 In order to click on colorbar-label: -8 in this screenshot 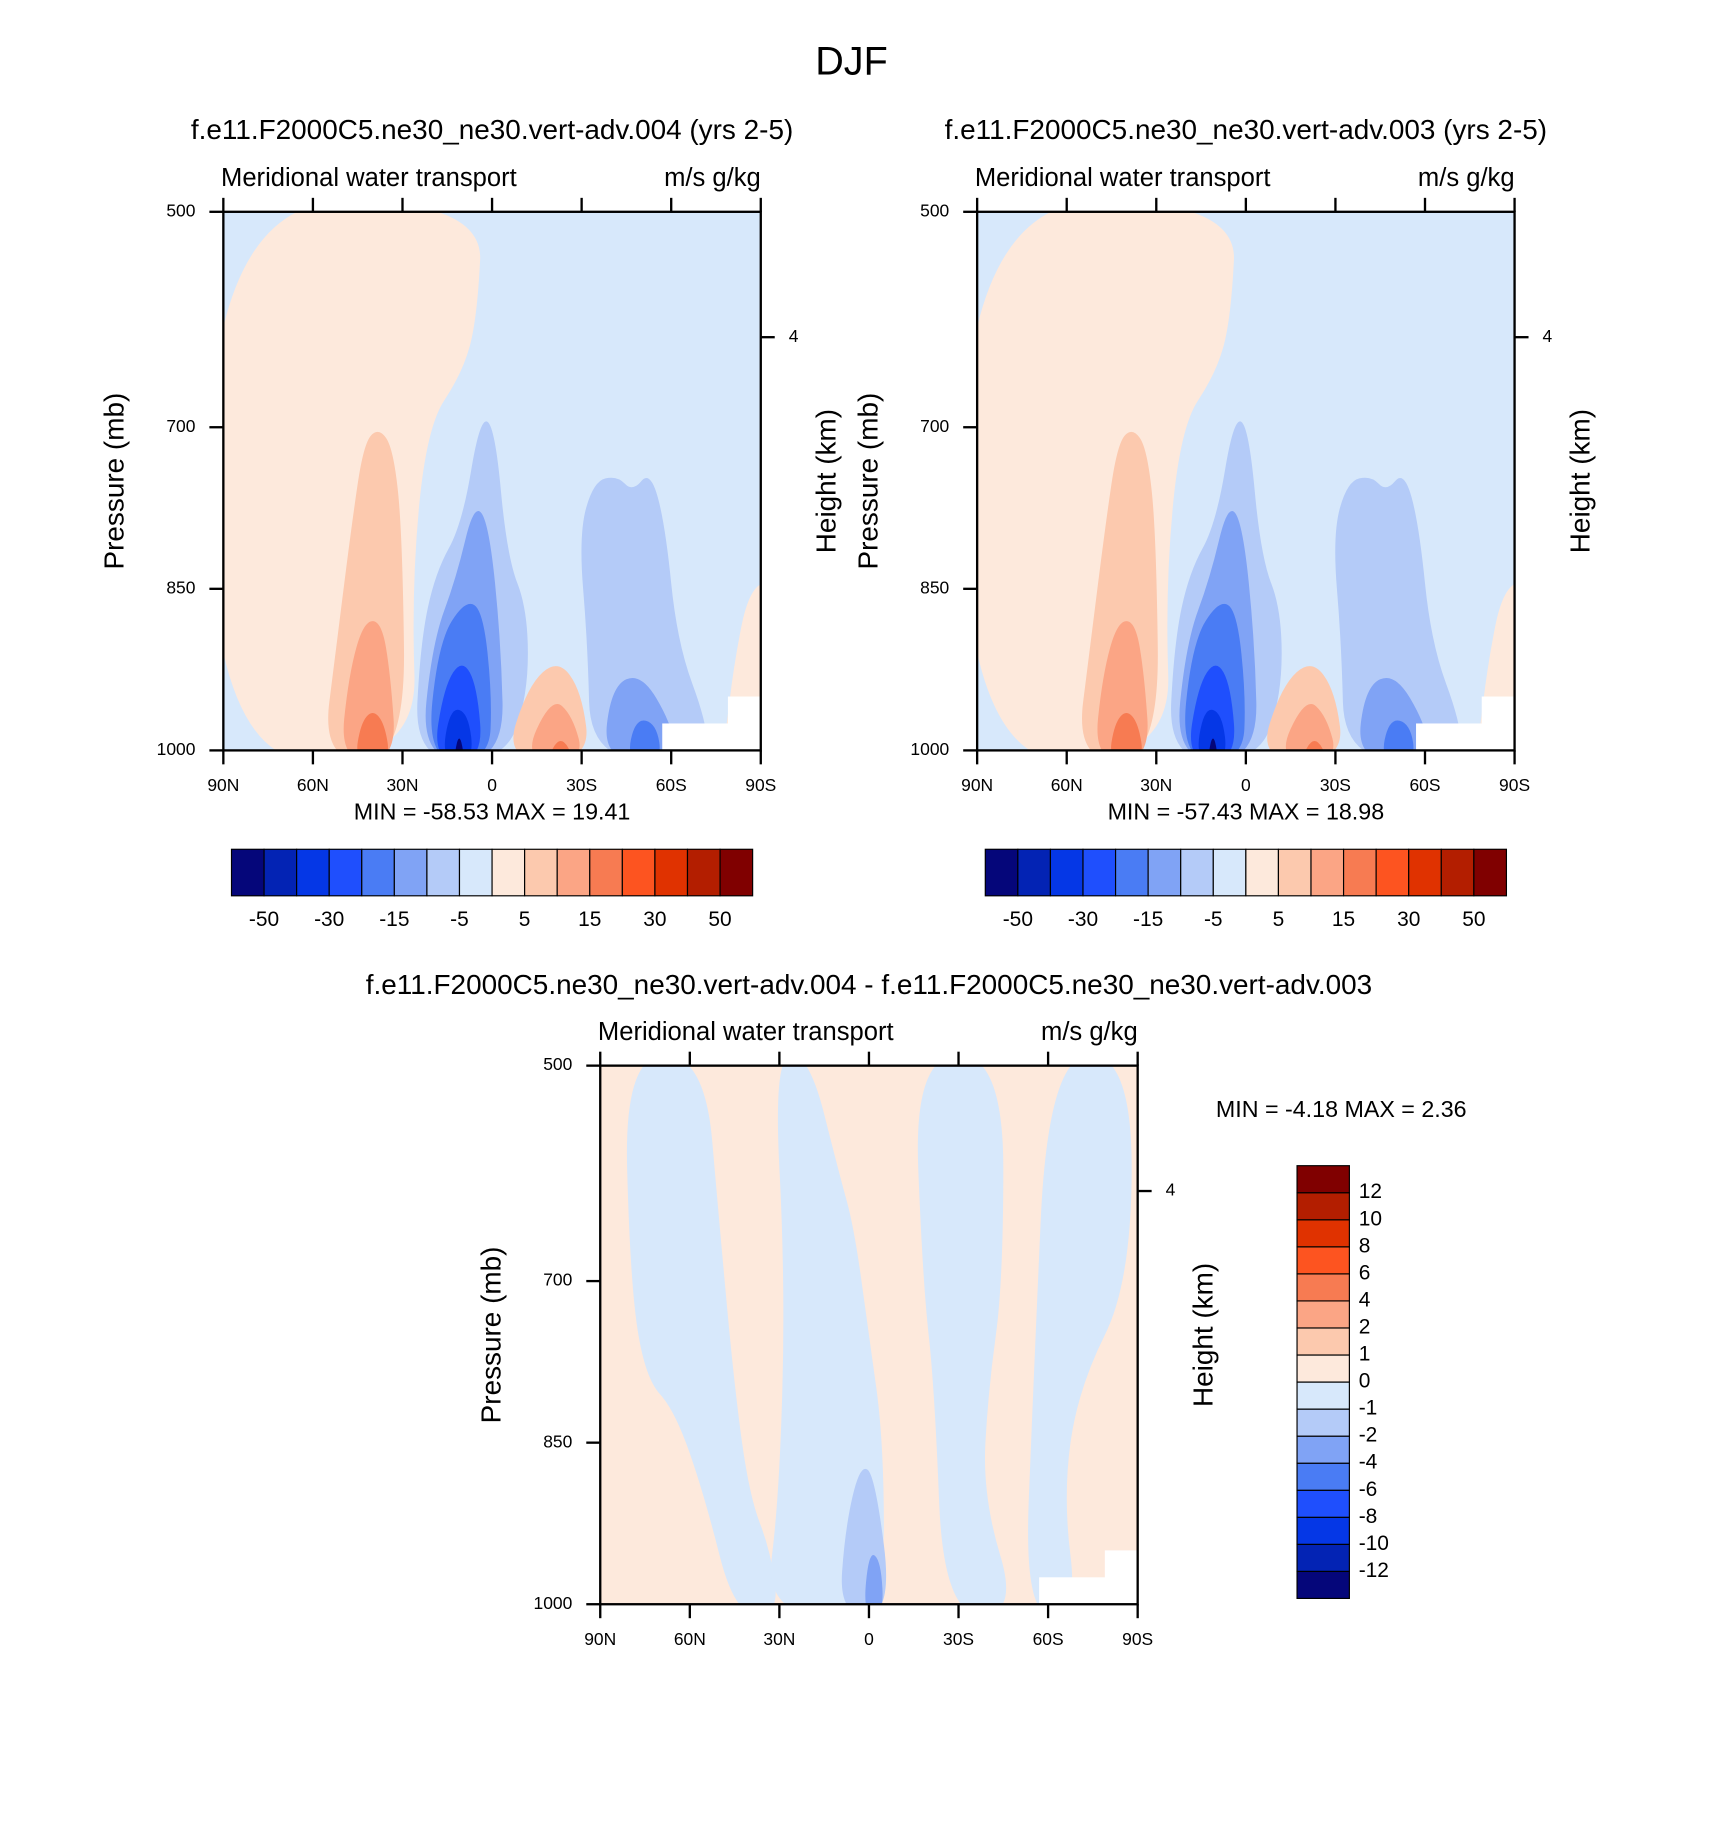, I will do `click(1368, 1516)`.